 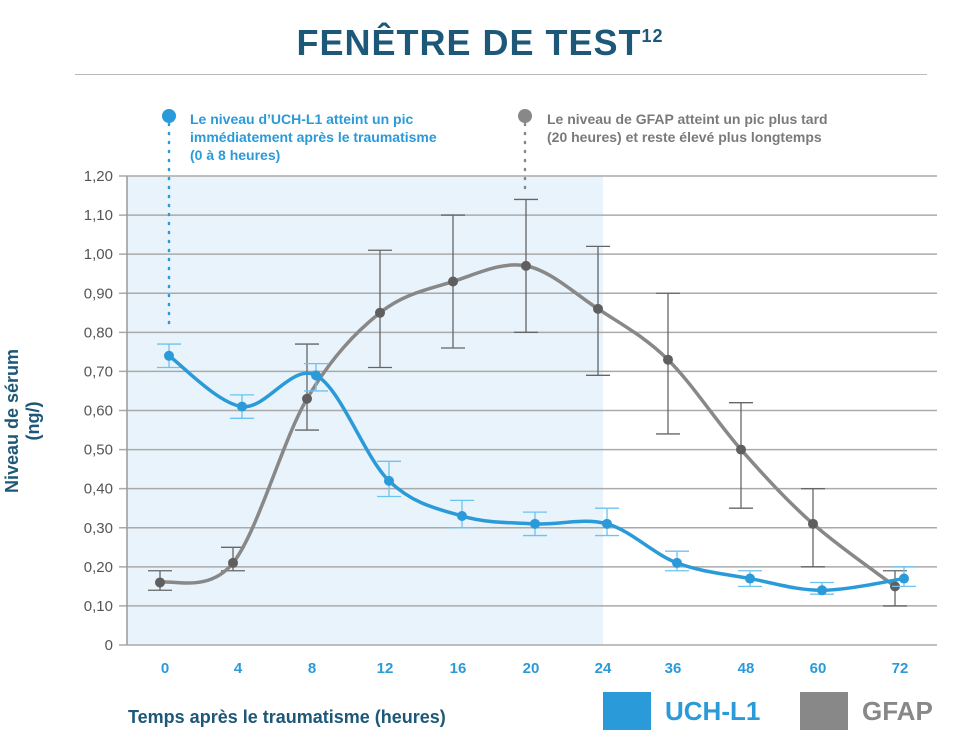 What do you see at coordinates (98, 293) in the screenshot?
I see `y-tick-label: 0,90` at bounding box center [98, 293].